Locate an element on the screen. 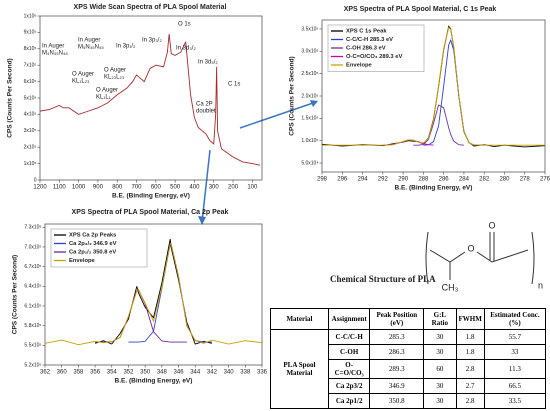 The width and height of the screenshot is (550, 411). y-tick-label: 0 is located at coordinates (35, 180).